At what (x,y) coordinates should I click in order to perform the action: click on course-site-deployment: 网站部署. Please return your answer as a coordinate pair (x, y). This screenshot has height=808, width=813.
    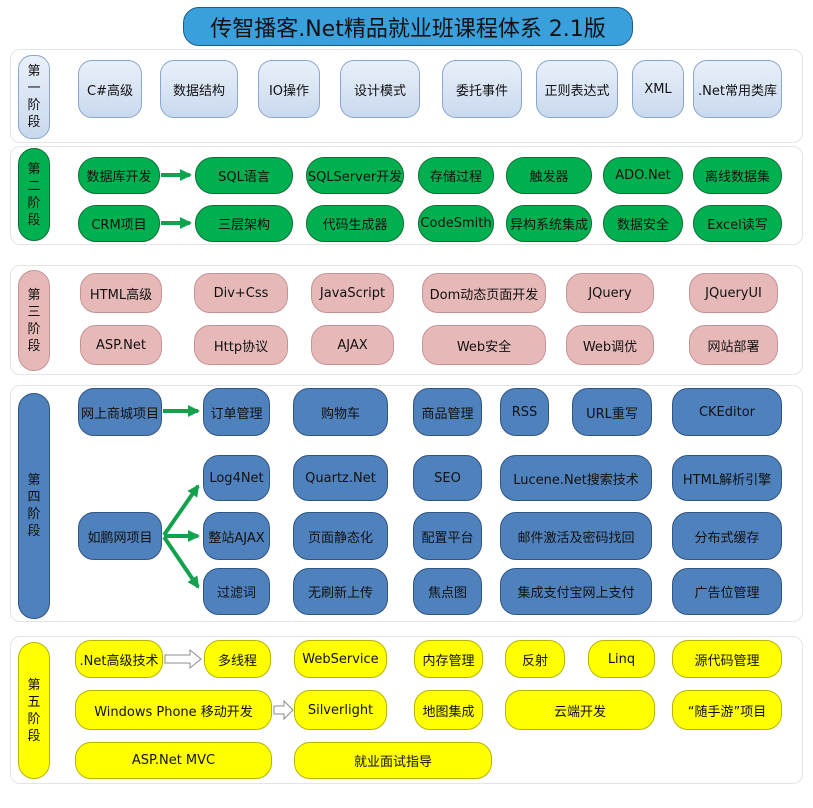
    Looking at the image, I should click on (733, 345).